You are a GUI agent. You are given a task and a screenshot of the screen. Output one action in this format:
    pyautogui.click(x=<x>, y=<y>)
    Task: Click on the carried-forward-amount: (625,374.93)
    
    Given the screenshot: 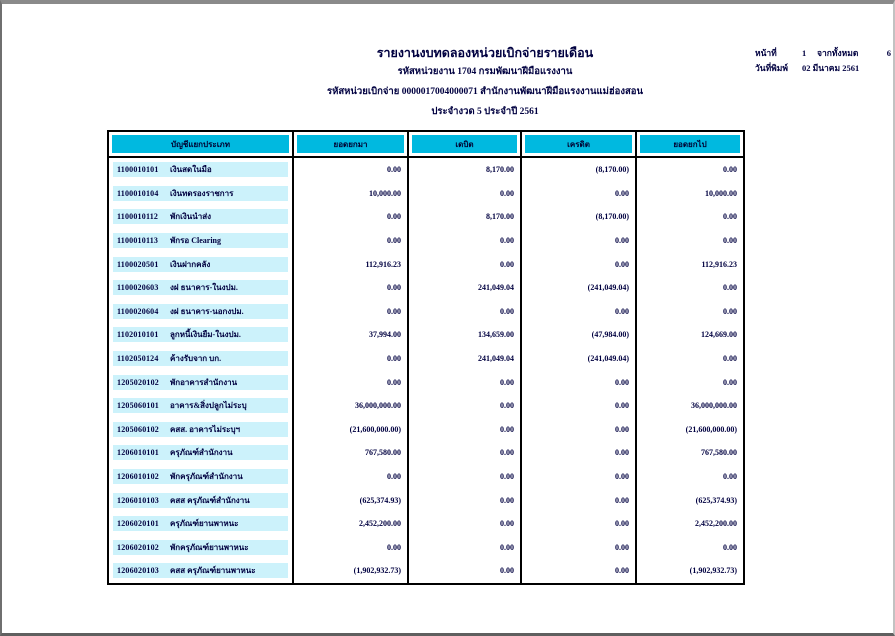 What is the action you would take?
    pyautogui.click(x=716, y=500)
    